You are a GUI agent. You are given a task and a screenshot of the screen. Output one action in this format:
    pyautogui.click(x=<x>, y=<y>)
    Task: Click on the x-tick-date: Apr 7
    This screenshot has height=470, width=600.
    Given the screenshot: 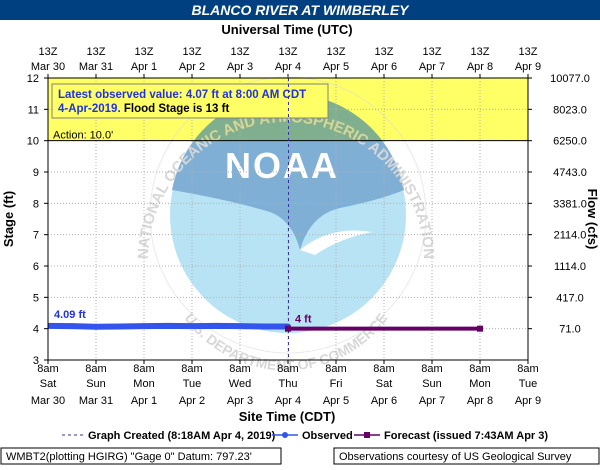 What is the action you would take?
    pyautogui.click(x=432, y=401)
    